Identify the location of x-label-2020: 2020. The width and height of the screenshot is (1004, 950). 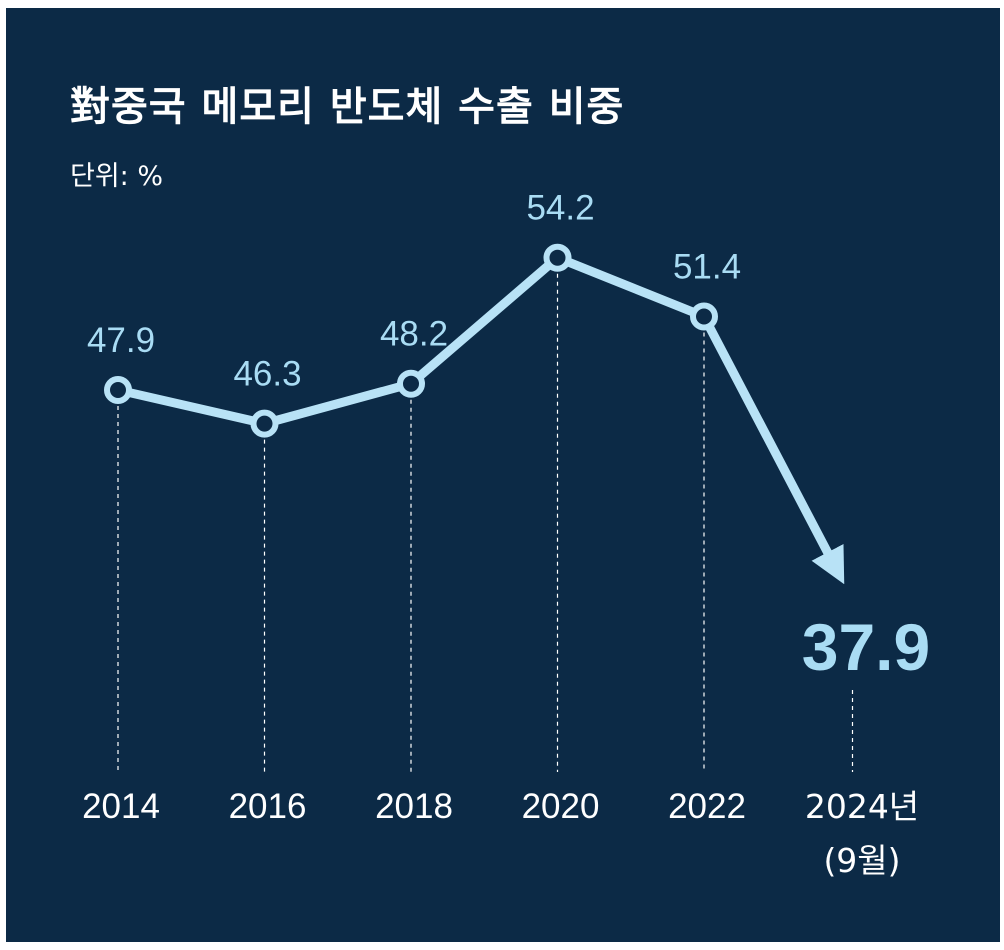
(561, 806).